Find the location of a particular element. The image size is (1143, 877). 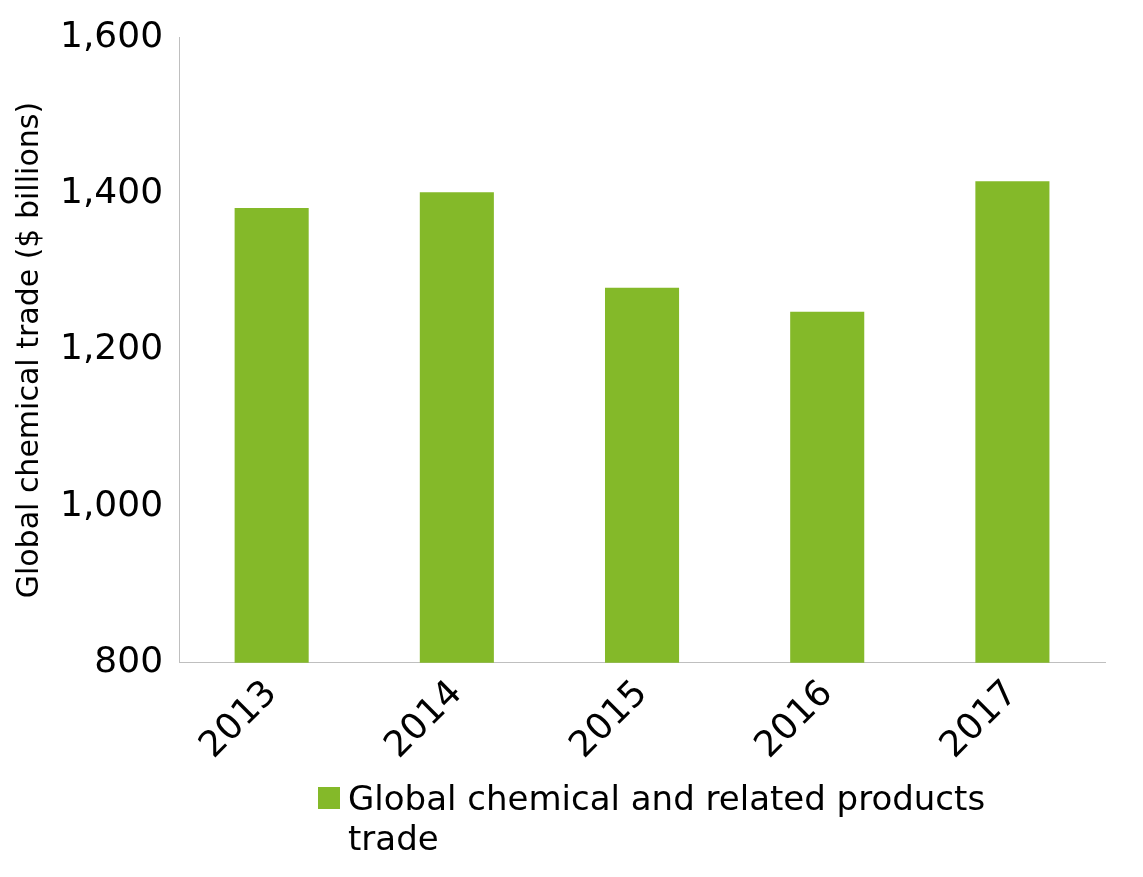

y-tick-label: 800 is located at coordinates (129, 660).